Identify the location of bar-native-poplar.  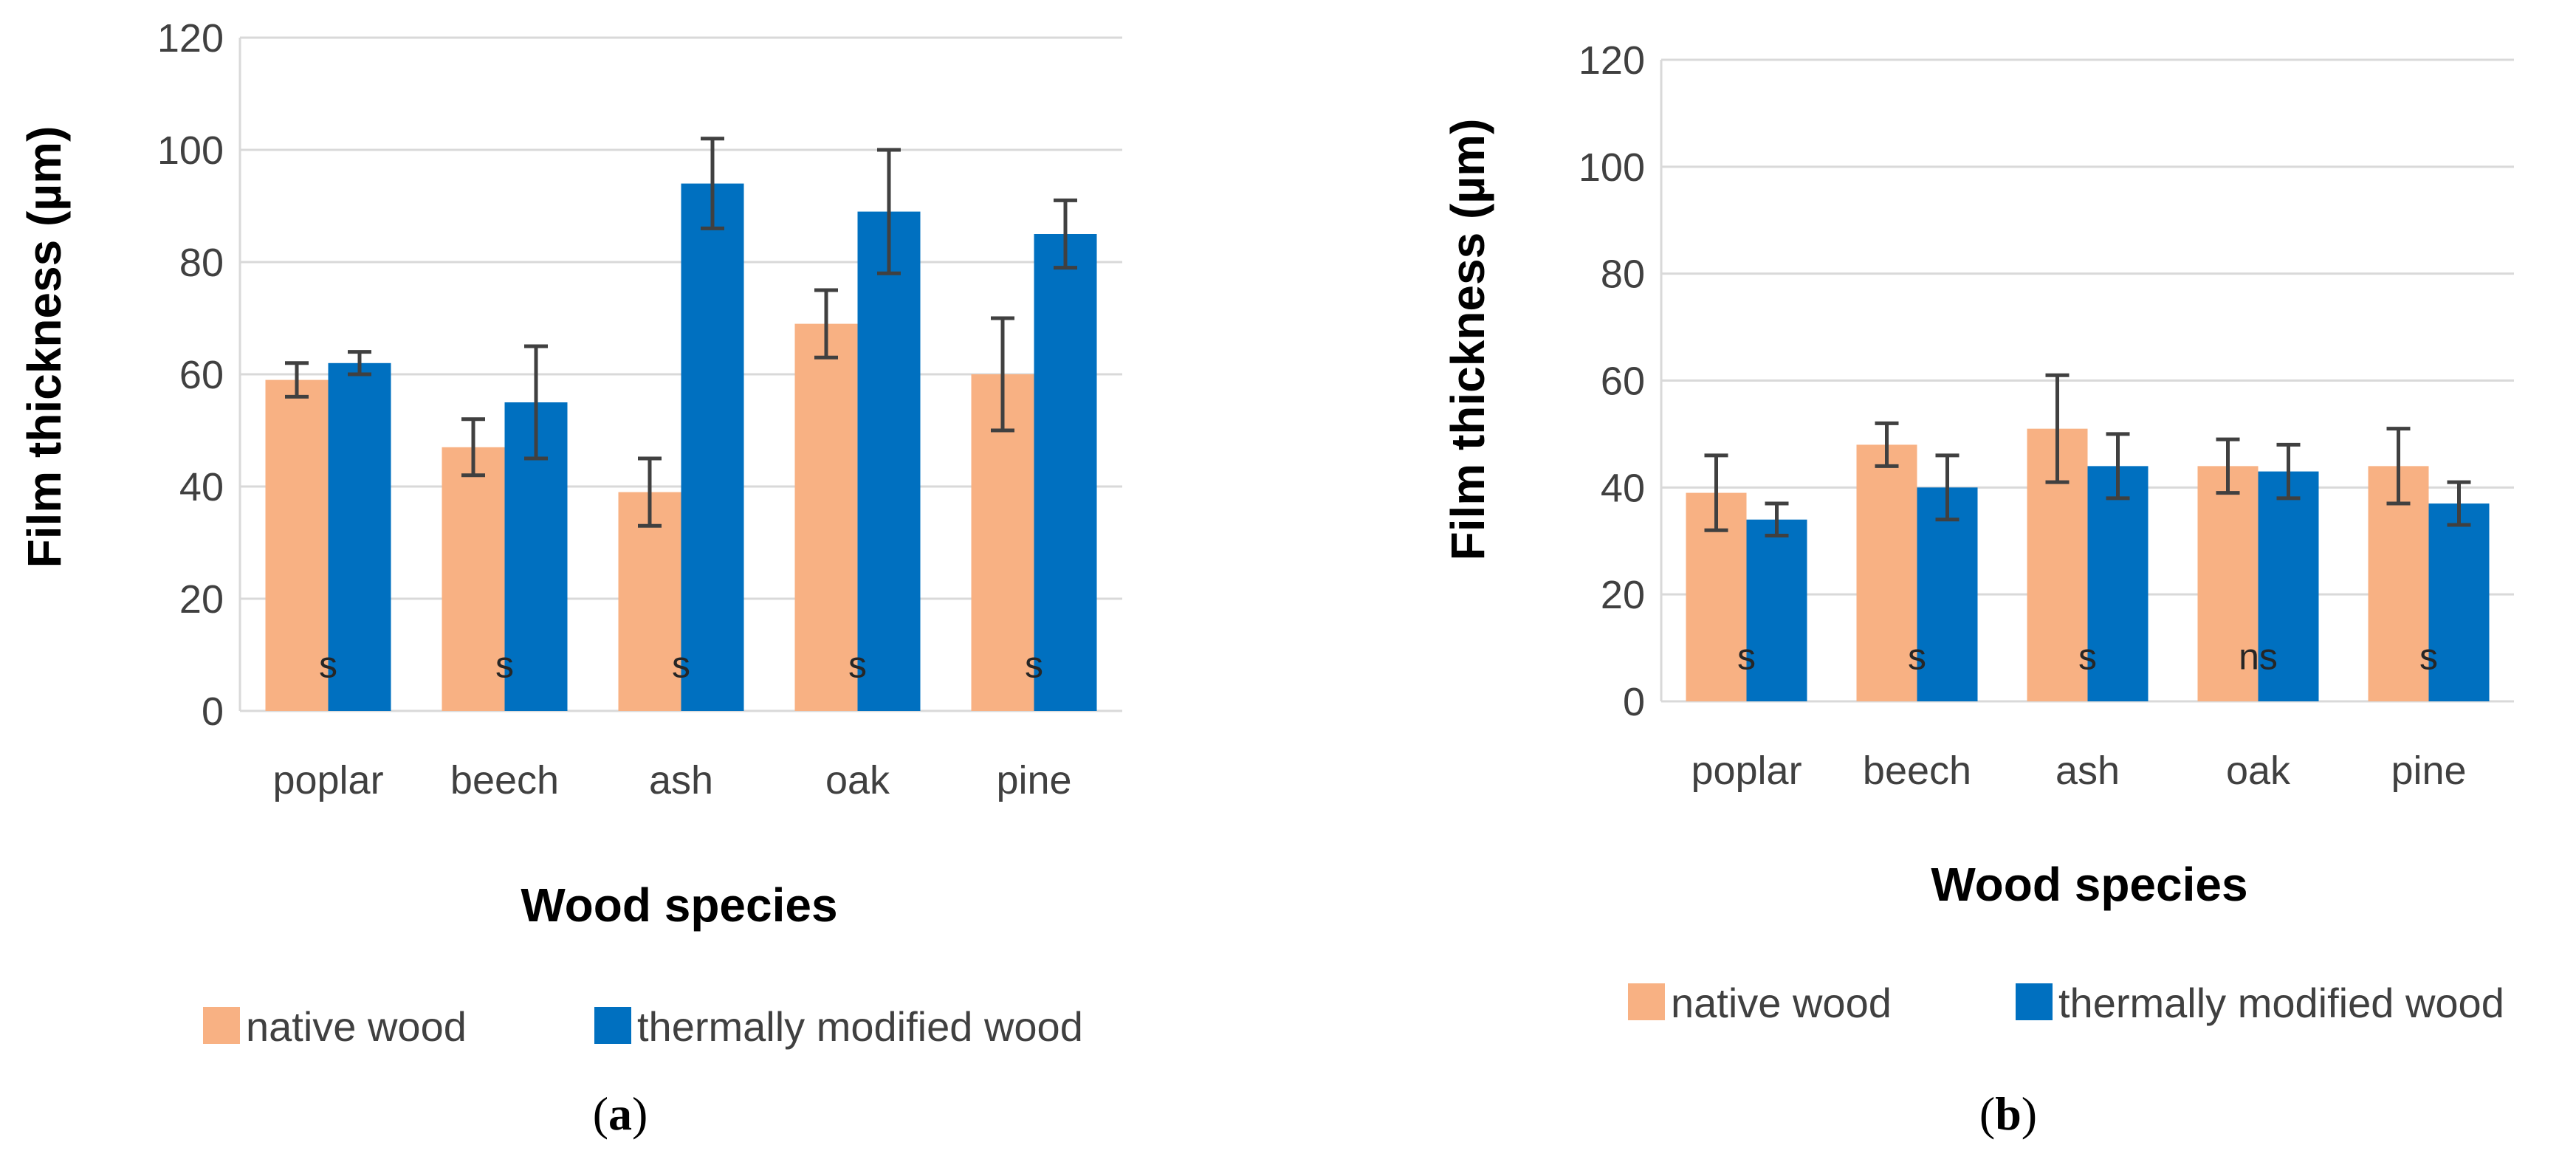
(297, 545).